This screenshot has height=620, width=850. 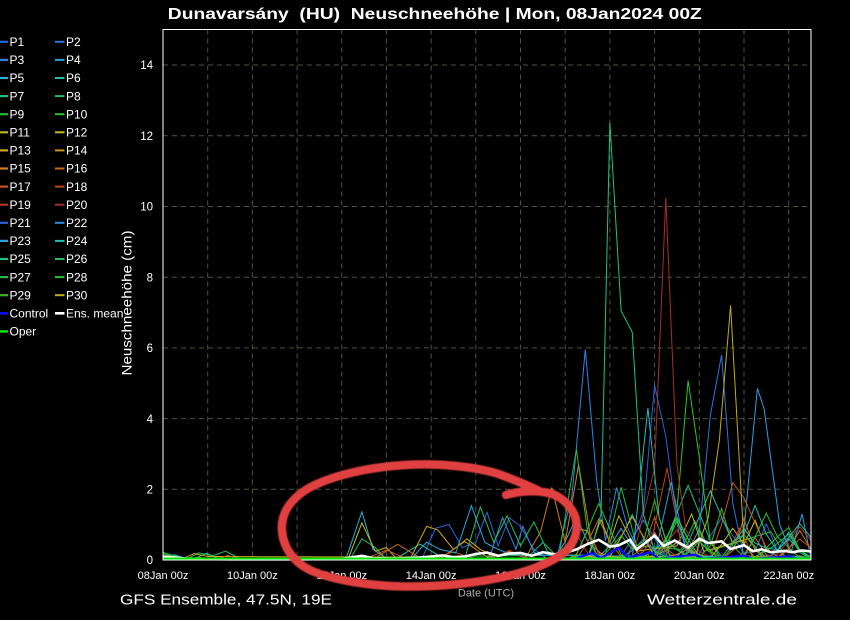 I want to click on svg-text: P2, so click(x=73, y=42).